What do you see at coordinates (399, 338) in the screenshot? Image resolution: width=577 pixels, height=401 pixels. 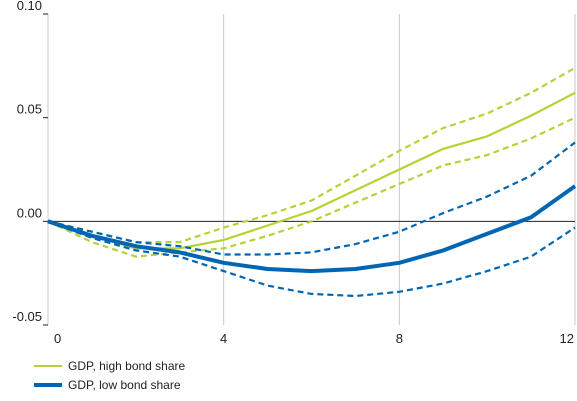 I see `x-tick-label-2: 8` at bounding box center [399, 338].